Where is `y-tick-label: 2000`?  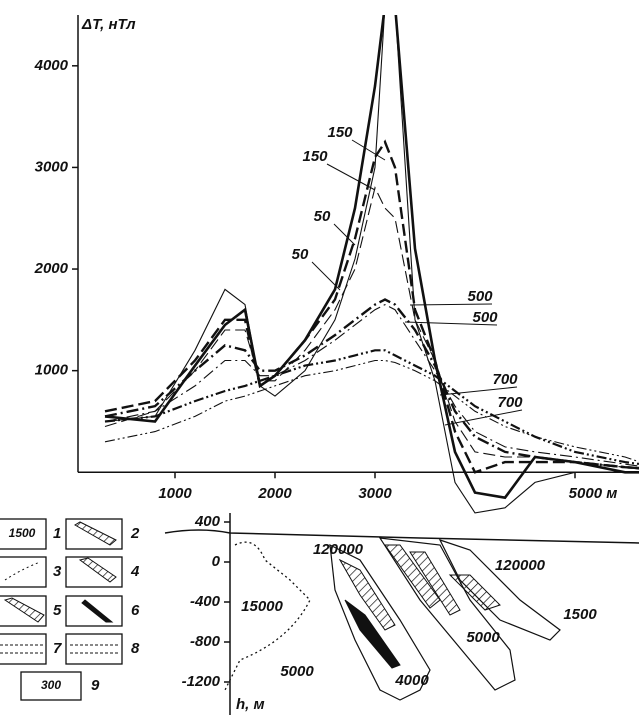
y-tick-label: 2000 is located at coordinates (51, 268).